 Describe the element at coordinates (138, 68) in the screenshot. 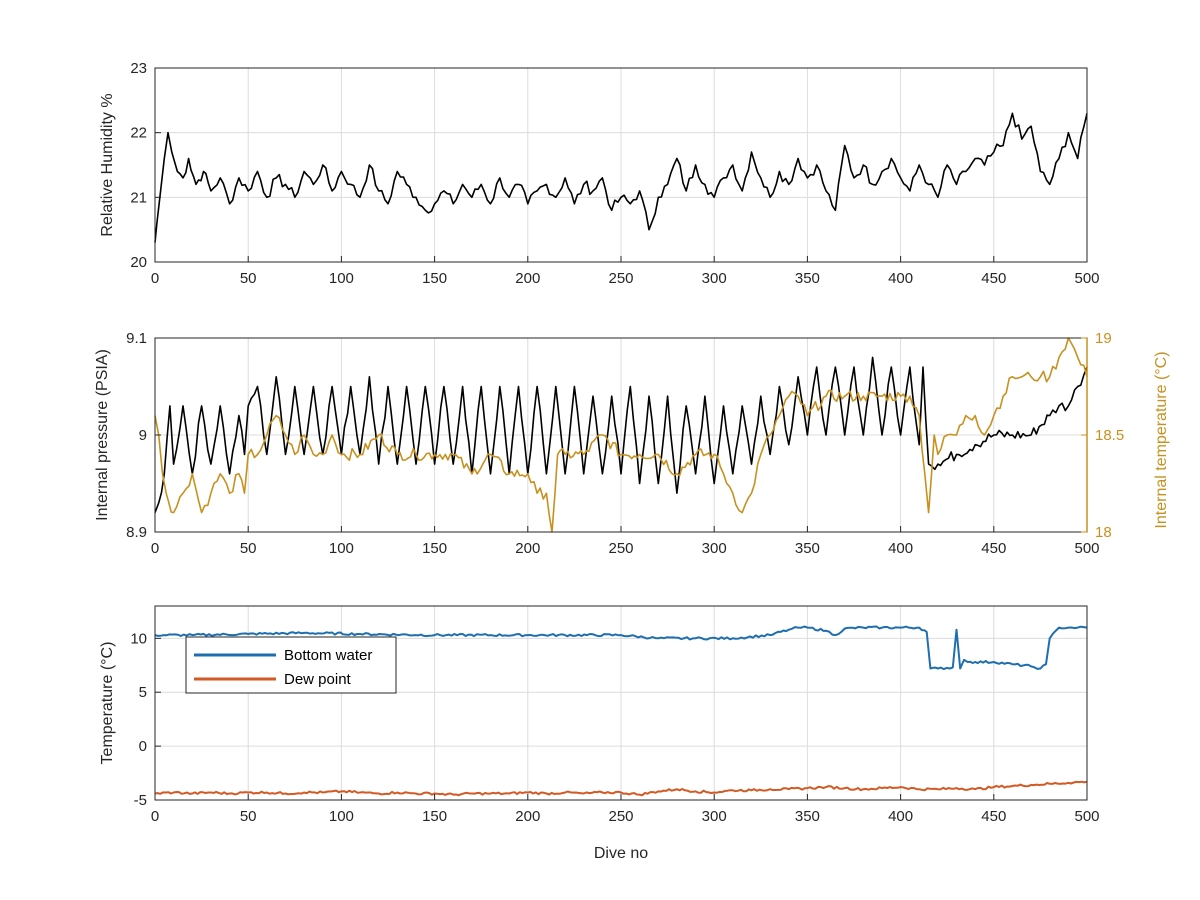

I see `y-tick-label: 23` at that location.